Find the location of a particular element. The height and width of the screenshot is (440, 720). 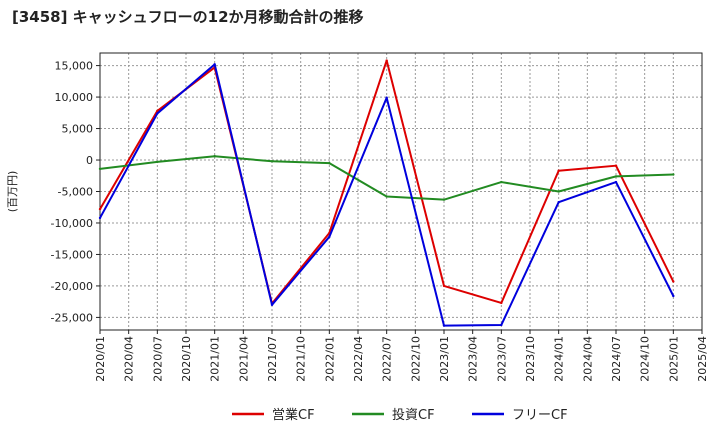

x-tick-label: 2022/10 is located at coordinates (415, 359).